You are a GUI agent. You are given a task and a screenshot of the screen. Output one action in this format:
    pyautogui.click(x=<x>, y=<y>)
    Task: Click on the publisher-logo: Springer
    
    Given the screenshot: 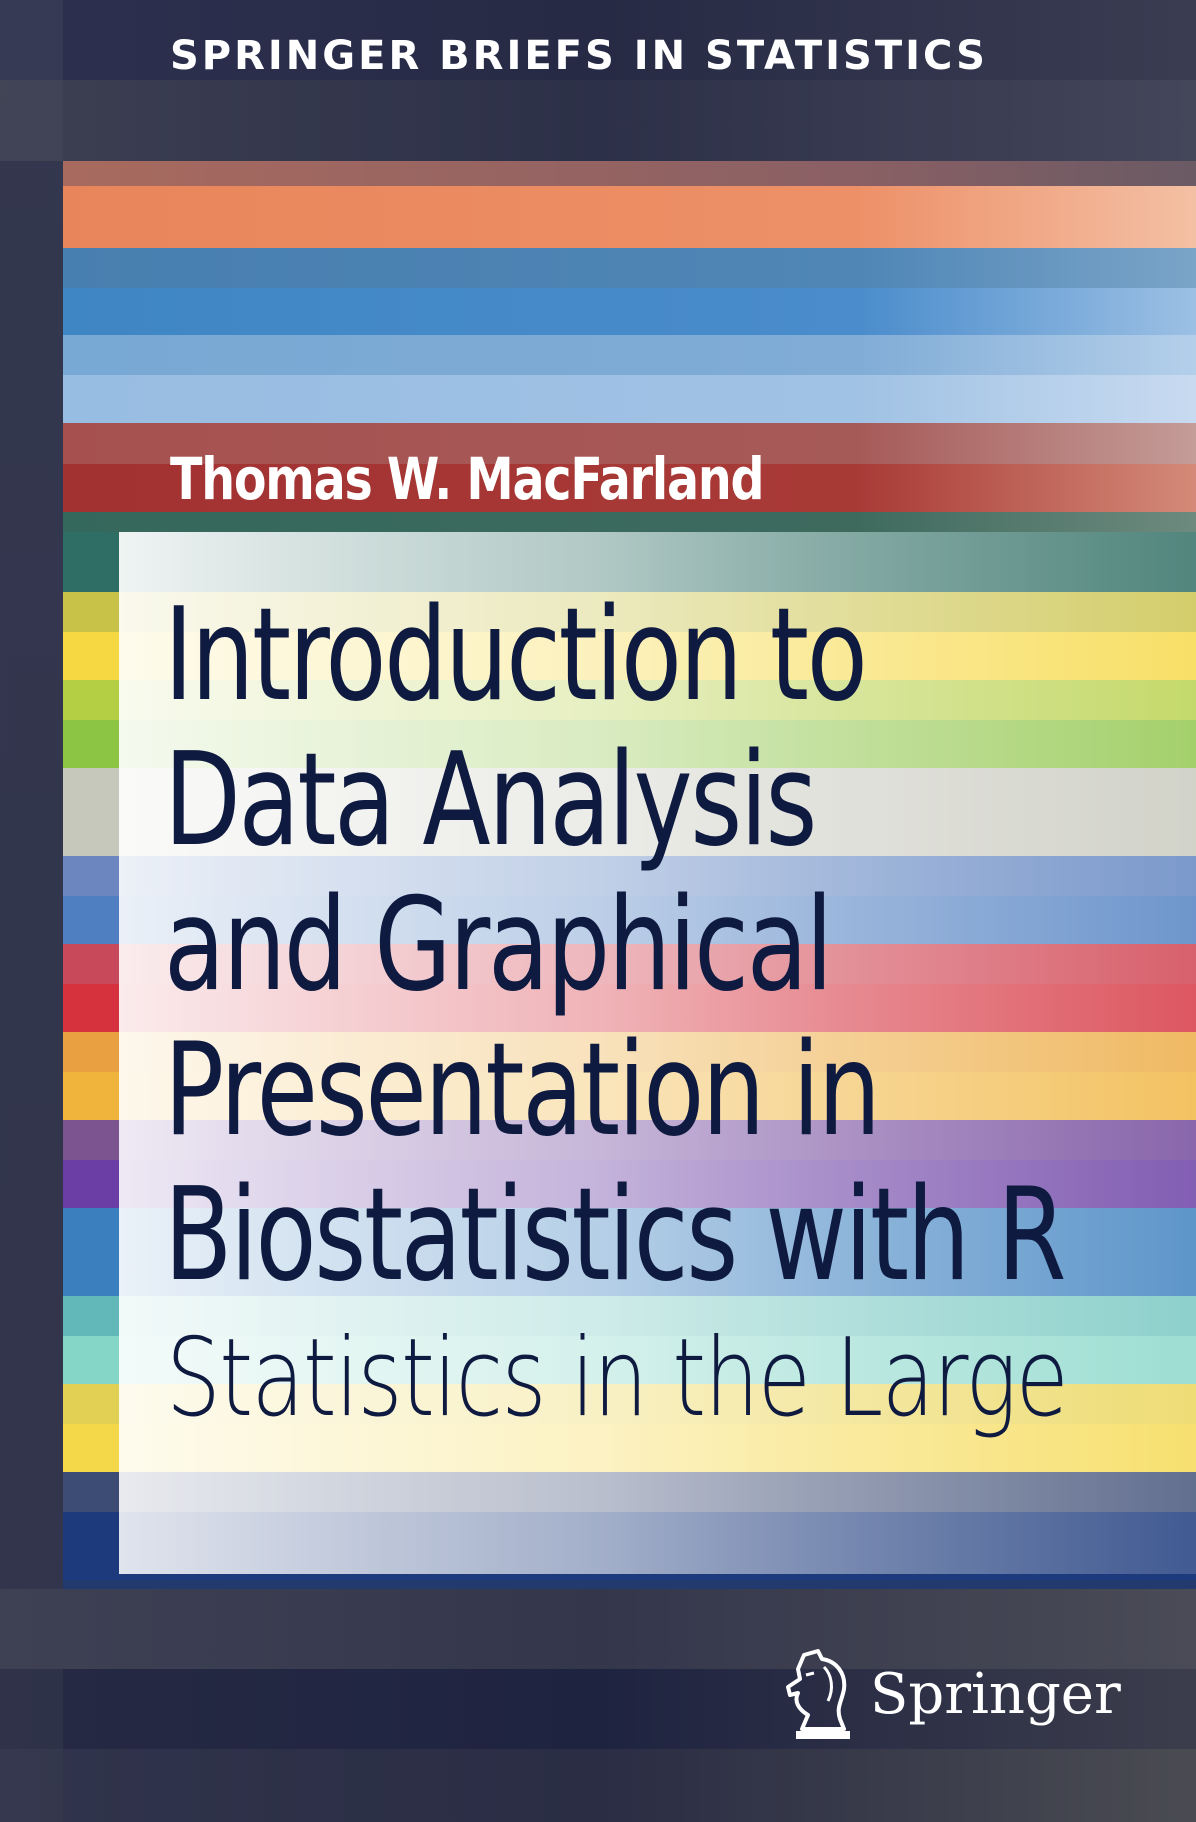 What is the action you would take?
    pyautogui.click(x=954, y=1695)
    